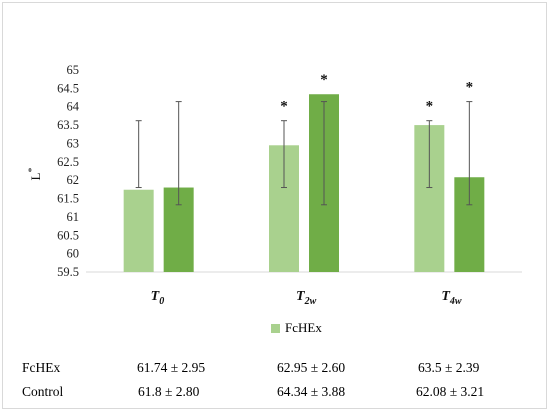  Describe the element at coordinates (68, 162) in the screenshot. I see `y-tick-label: 62.5` at that location.